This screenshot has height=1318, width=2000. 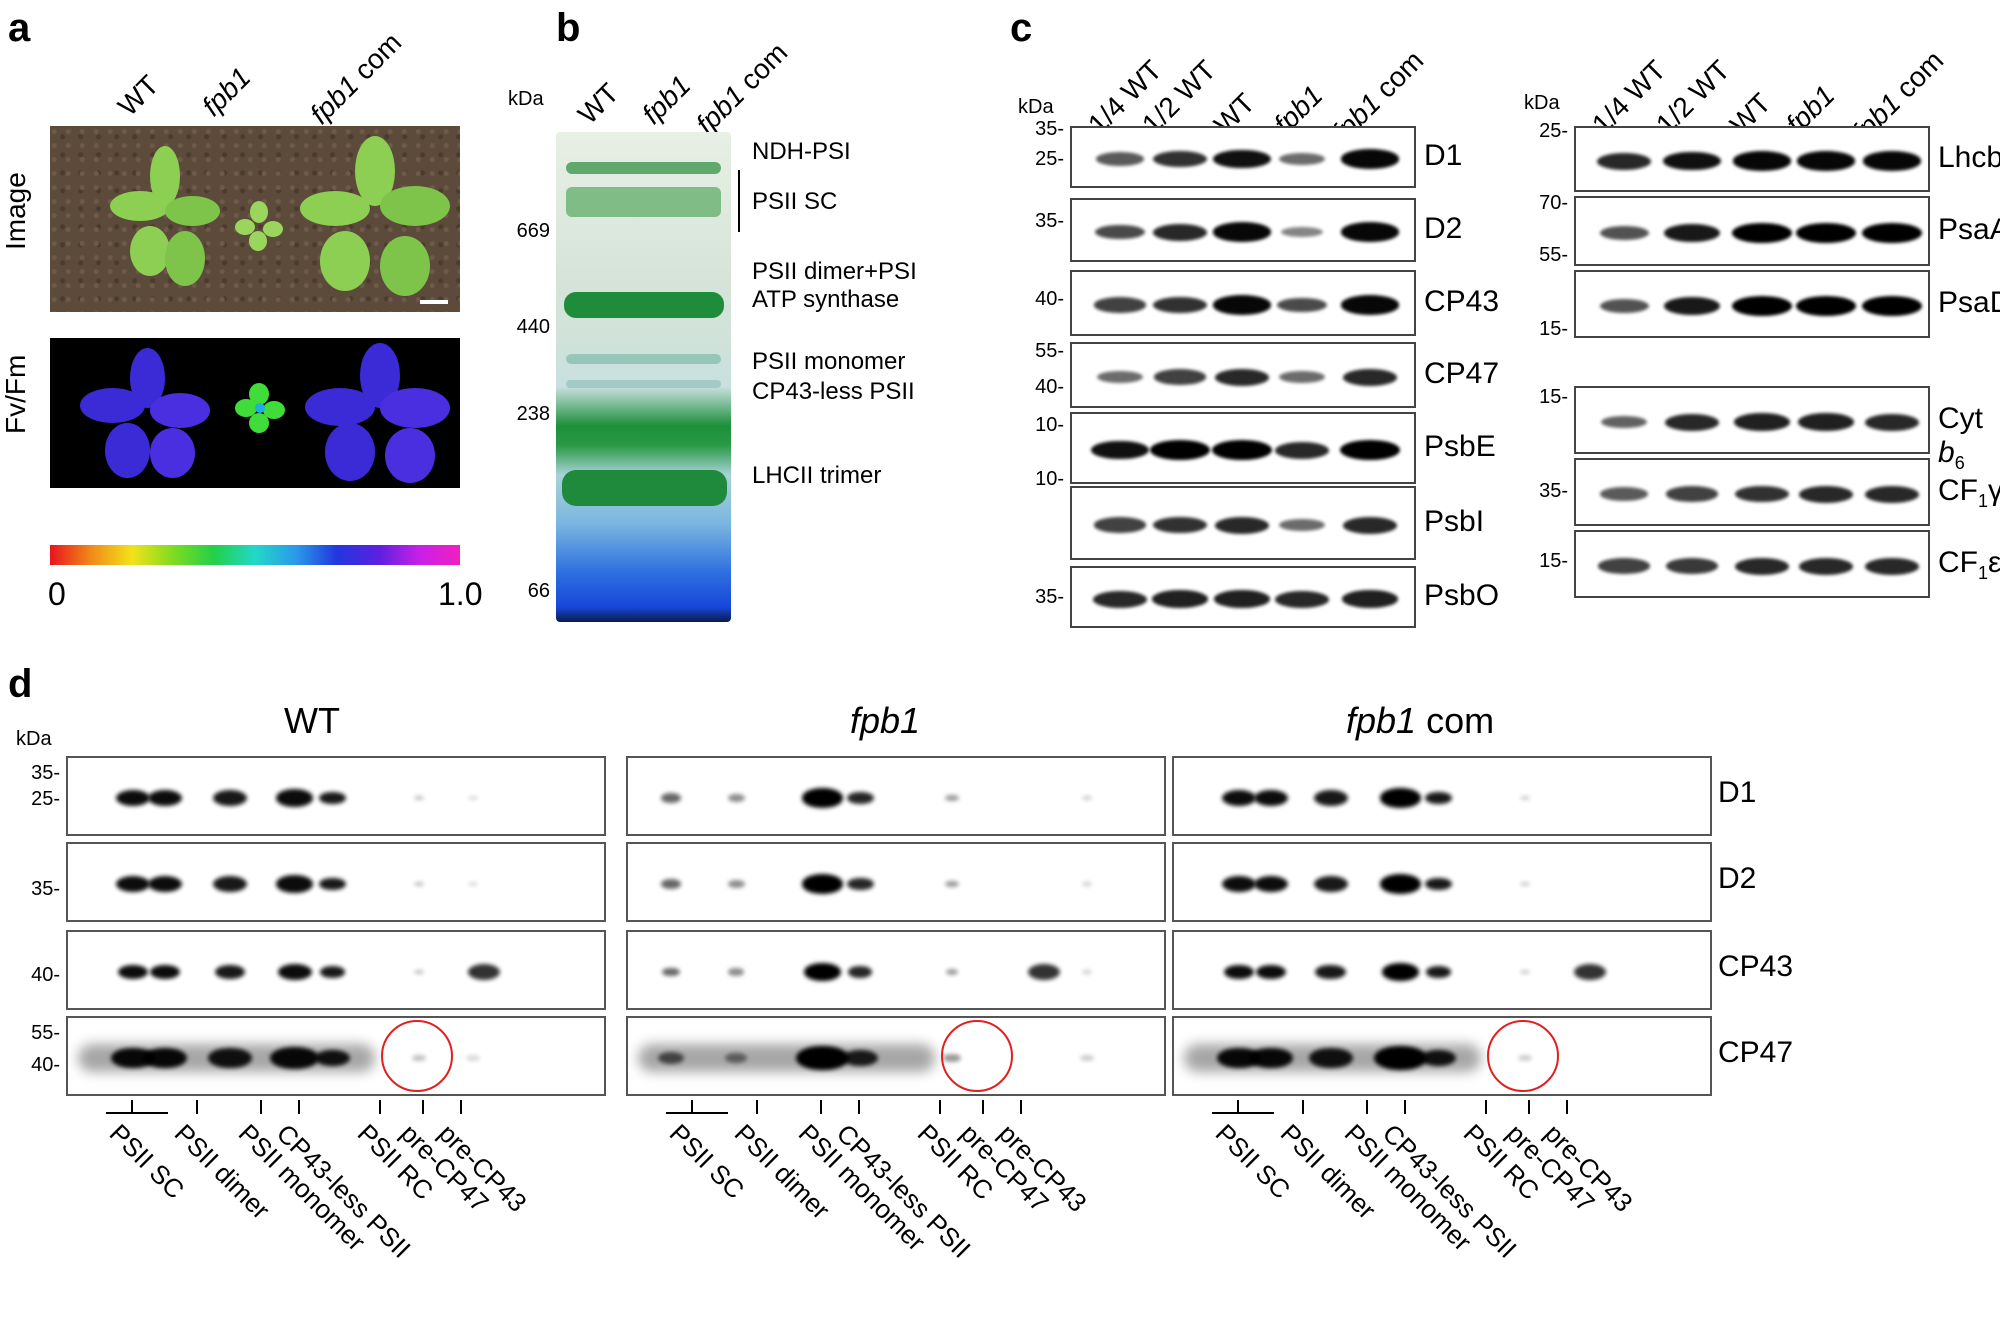 What do you see at coordinates (1460, 446) in the screenshot?
I see `c-c-left-label-4: PsbE` at bounding box center [1460, 446].